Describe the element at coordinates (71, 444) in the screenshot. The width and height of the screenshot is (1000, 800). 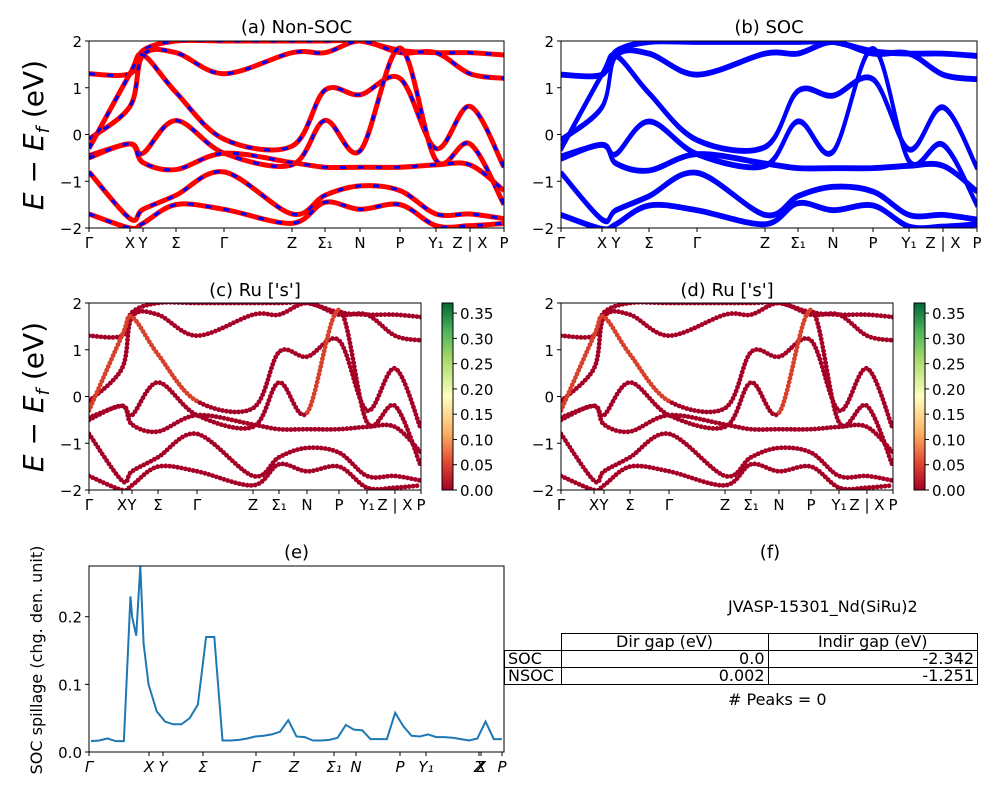
I see `y-tick-label-c: −1` at that location.